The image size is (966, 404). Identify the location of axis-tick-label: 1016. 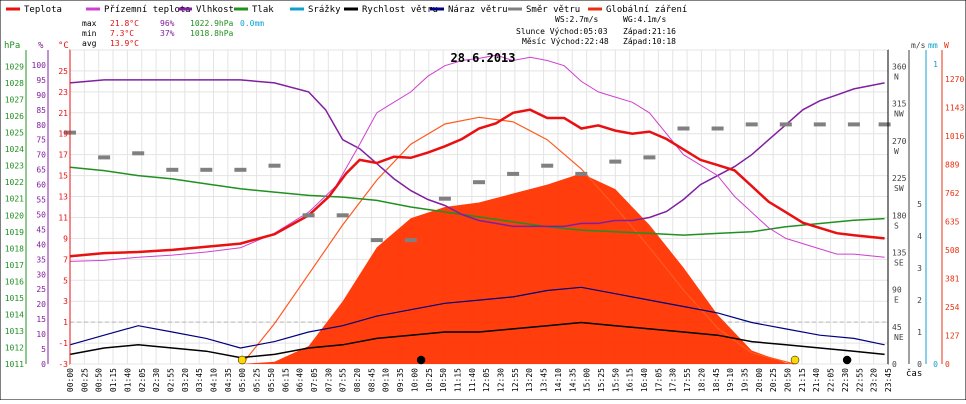
(14, 281).